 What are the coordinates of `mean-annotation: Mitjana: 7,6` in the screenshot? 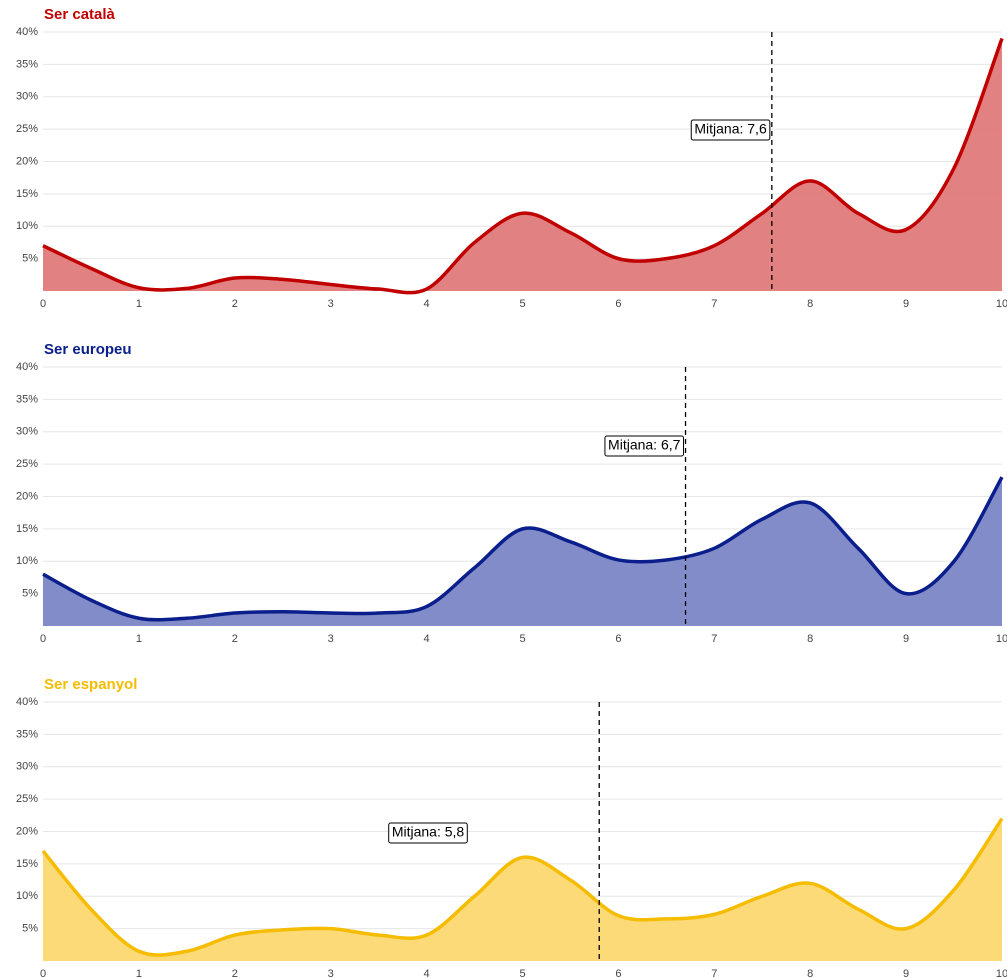 It's located at (730, 129).